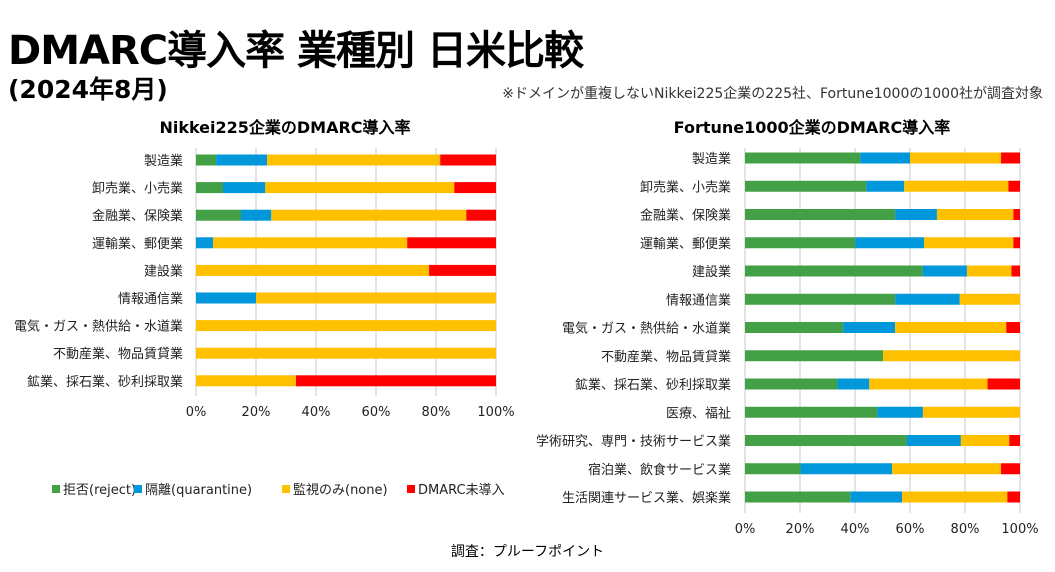 This screenshot has height=572, width=1055. I want to click on legend-label: 隔離(quarantine), so click(198, 490).